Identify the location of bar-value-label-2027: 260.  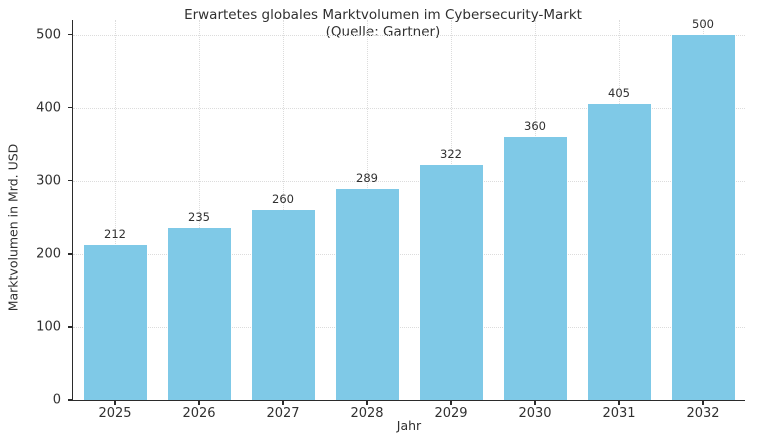
(283, 199).